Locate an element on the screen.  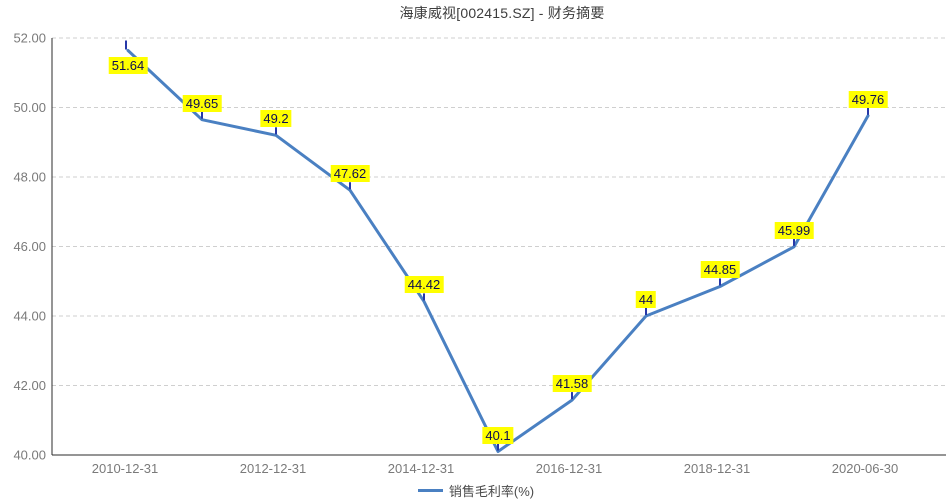
y-tick-label: 48.00 is located at coordinates (29, 177).